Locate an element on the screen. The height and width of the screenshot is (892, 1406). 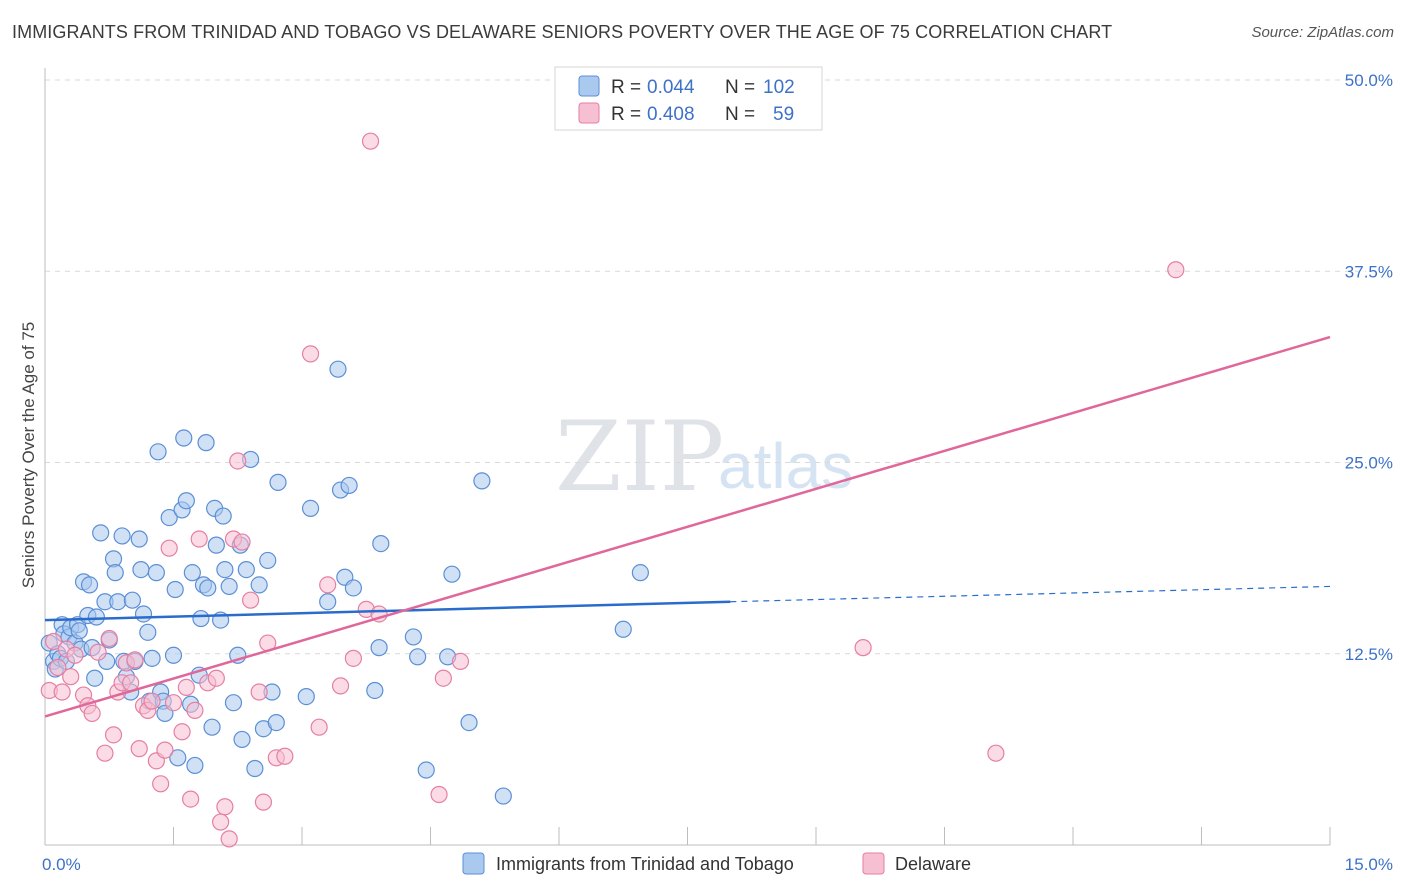
x-tick-label-0: 0.0% is located at coordinates (61, 864).